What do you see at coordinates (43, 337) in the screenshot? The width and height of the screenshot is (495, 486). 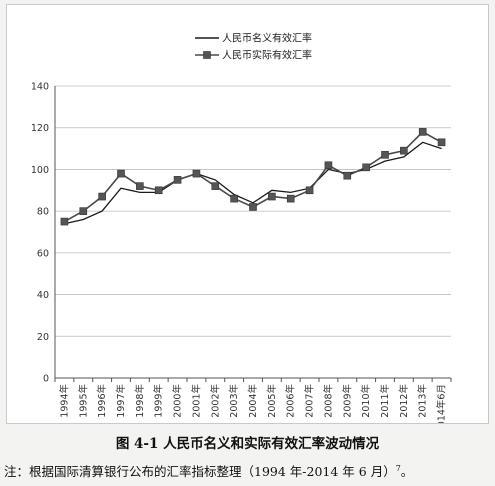 I see `y-tick-label-20: 20` at bounding box center [43, 337].